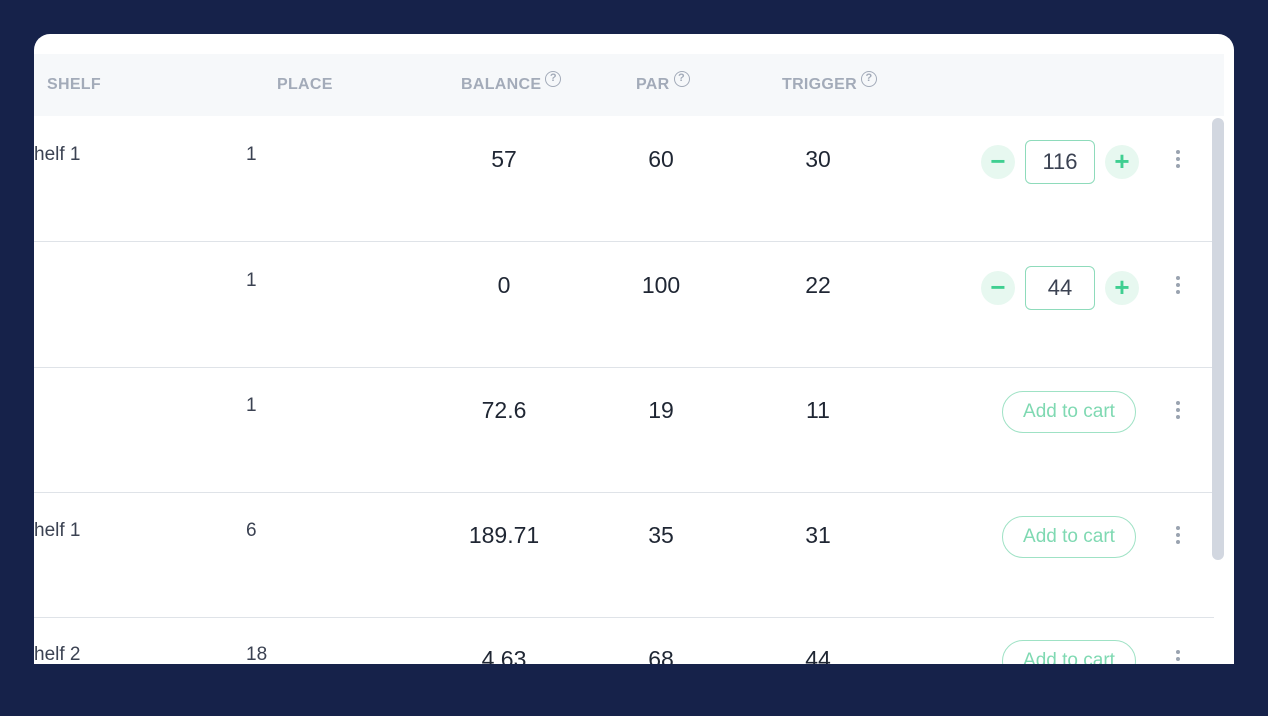  What do you see at coordinates (629, 85) in the screenshot?
I see `table-header: SHELF PLACE BALANCE ? PAR ? TRIGGER ?` at bounding box center [629, 85].